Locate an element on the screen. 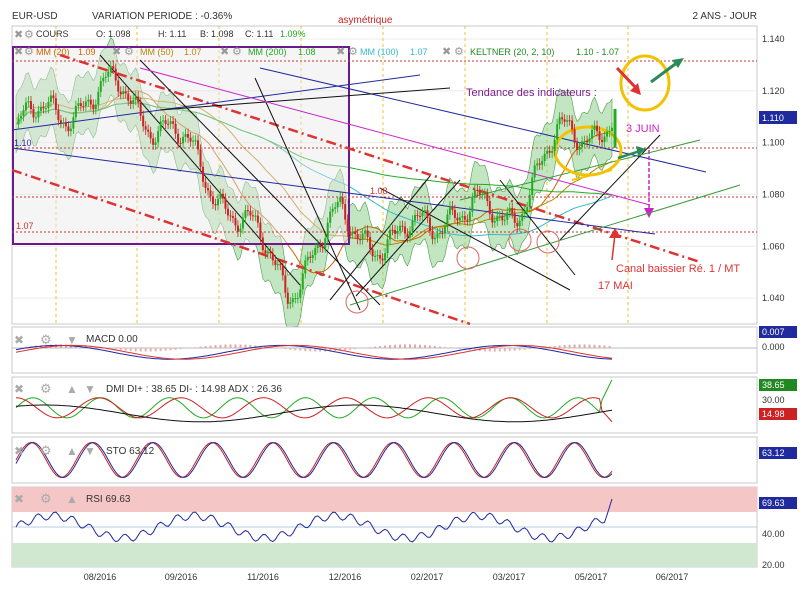 Image resolution: width=809 pixels, height=593 pixels. dmi-plot is located at coordinates (314, 401).